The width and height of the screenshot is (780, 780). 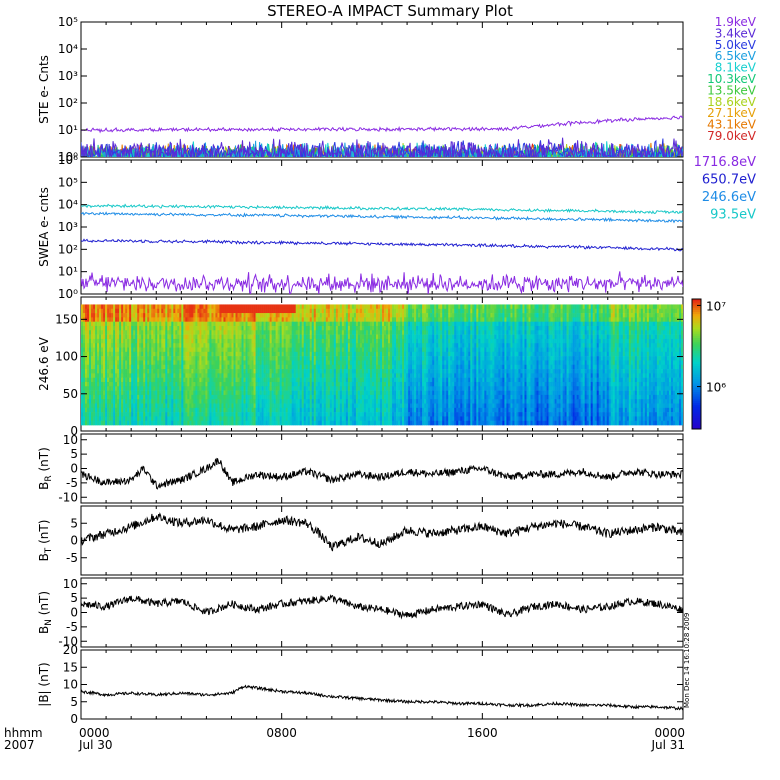 I want to click on ste-ytick-label: 10¹, so click(x=68, y=130).